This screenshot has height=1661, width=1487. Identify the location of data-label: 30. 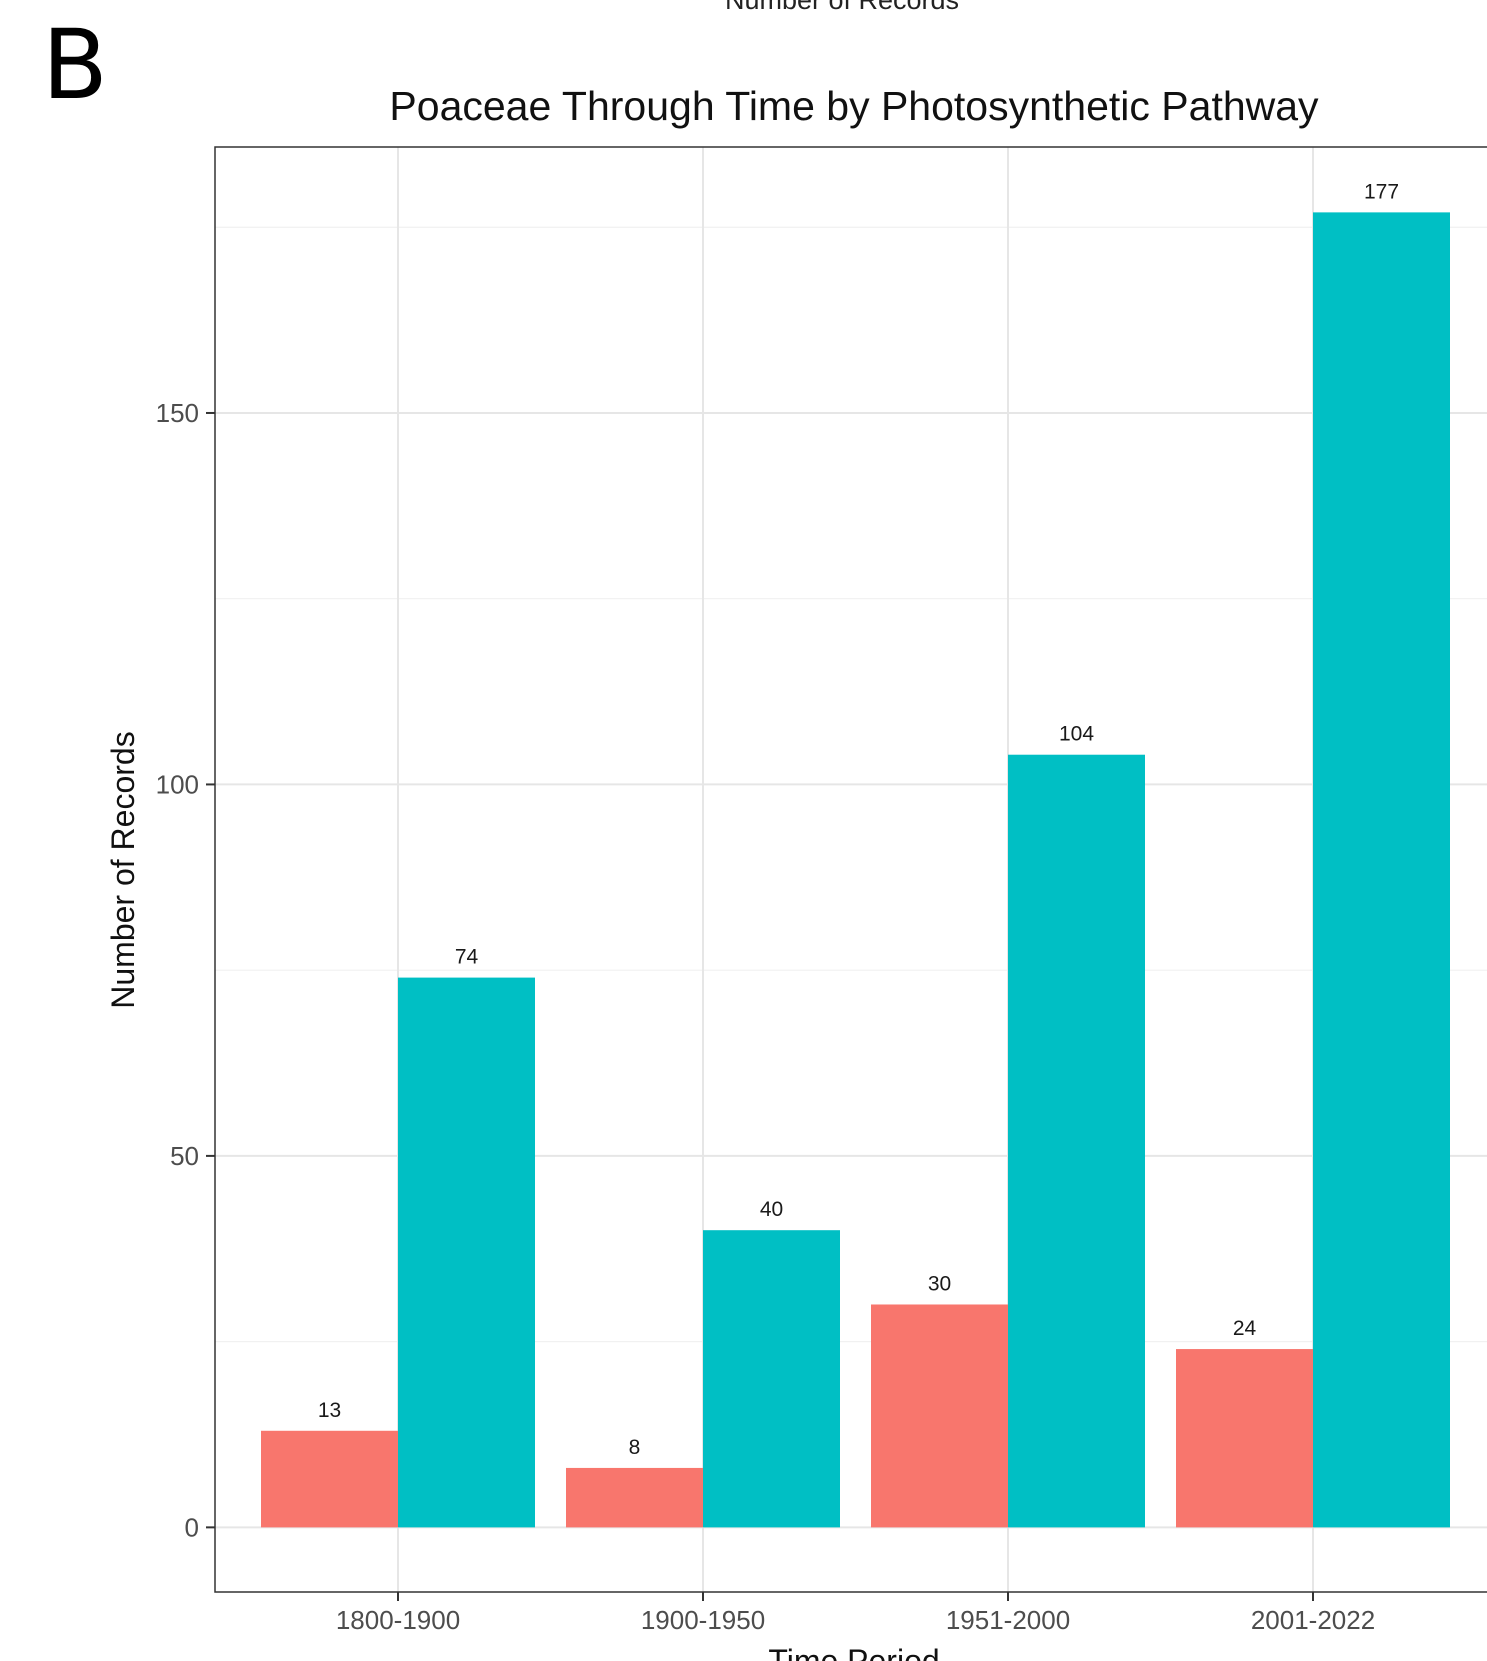
(939, 1283).